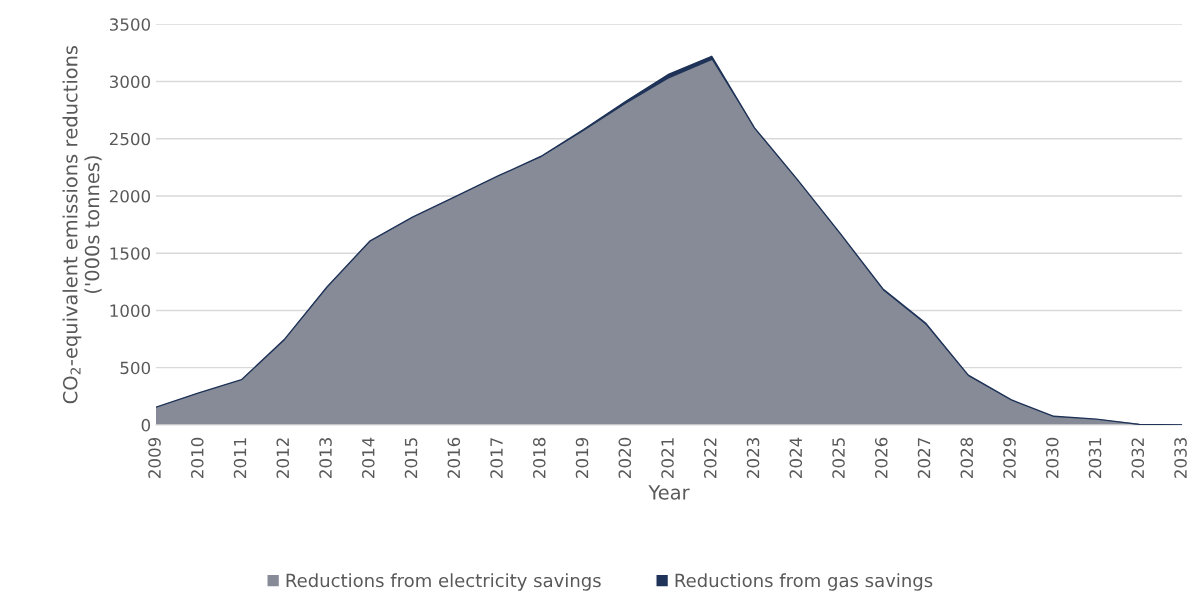  I want to click on x-tick-label: 2017, so click(496, 458).